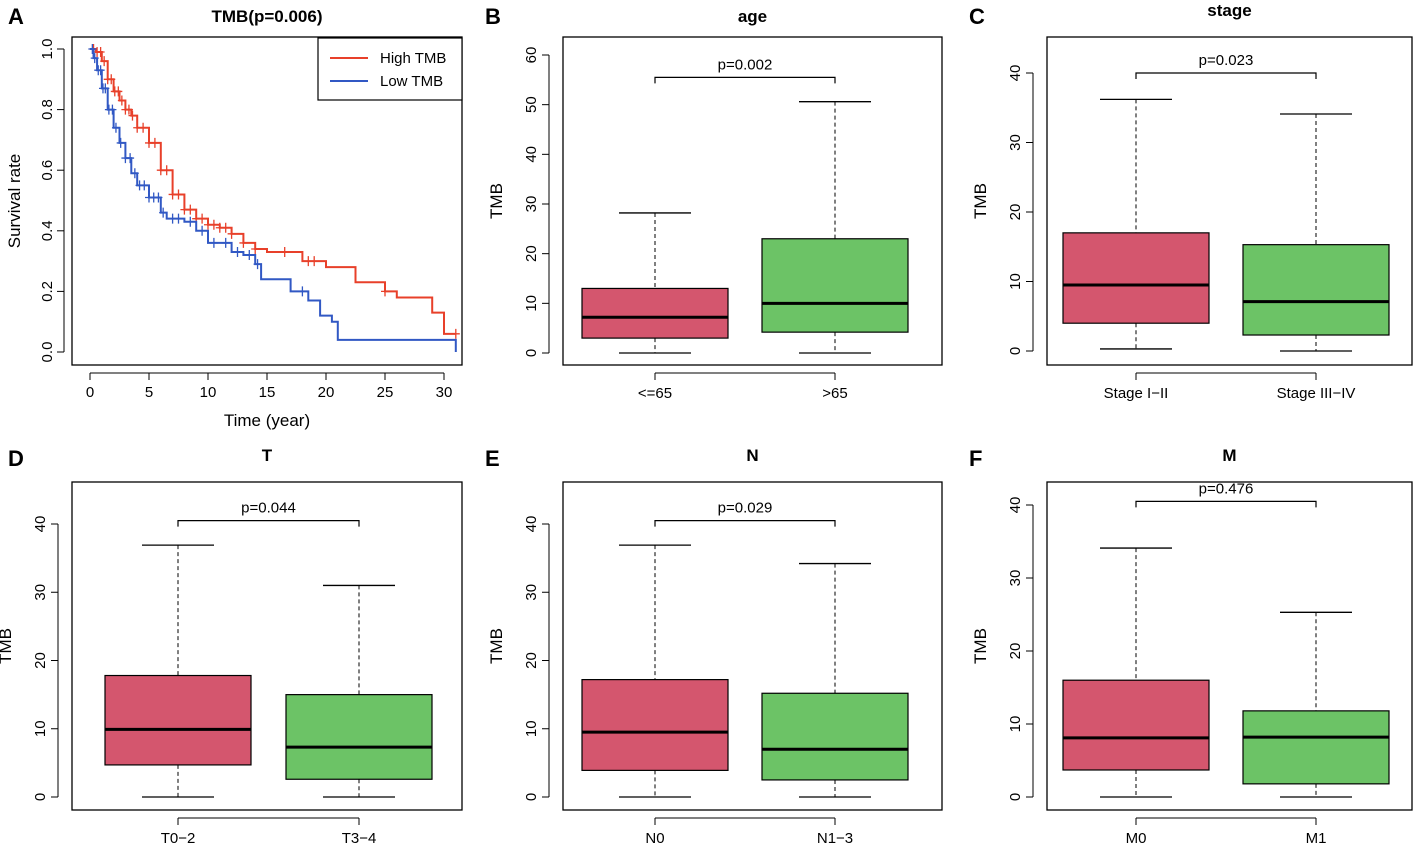  I want to click on panel-title: T, so click(267, 455).